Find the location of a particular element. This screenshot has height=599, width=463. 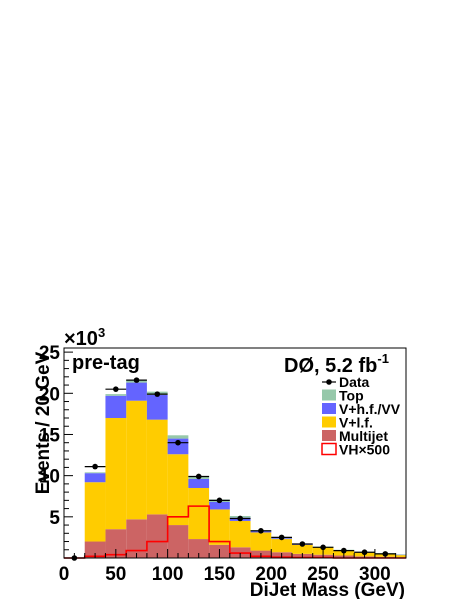

legend-swatch-signal is located at coordinates (329, 449).